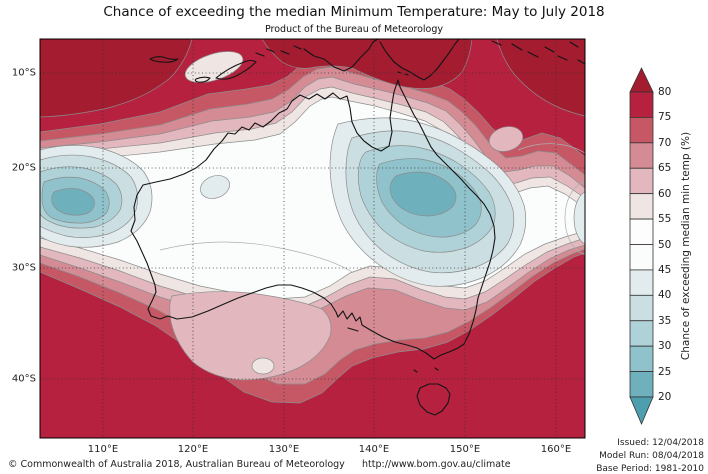 This screenshot has width=708, height=474. I want to click on colorbar-tick-label: 70, so click(665, 142).